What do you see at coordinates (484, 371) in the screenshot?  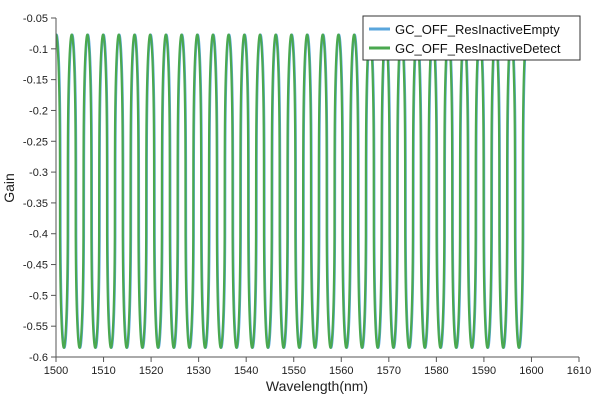 I see `x-tick-label: 1590` at bounding box center [484, 371].